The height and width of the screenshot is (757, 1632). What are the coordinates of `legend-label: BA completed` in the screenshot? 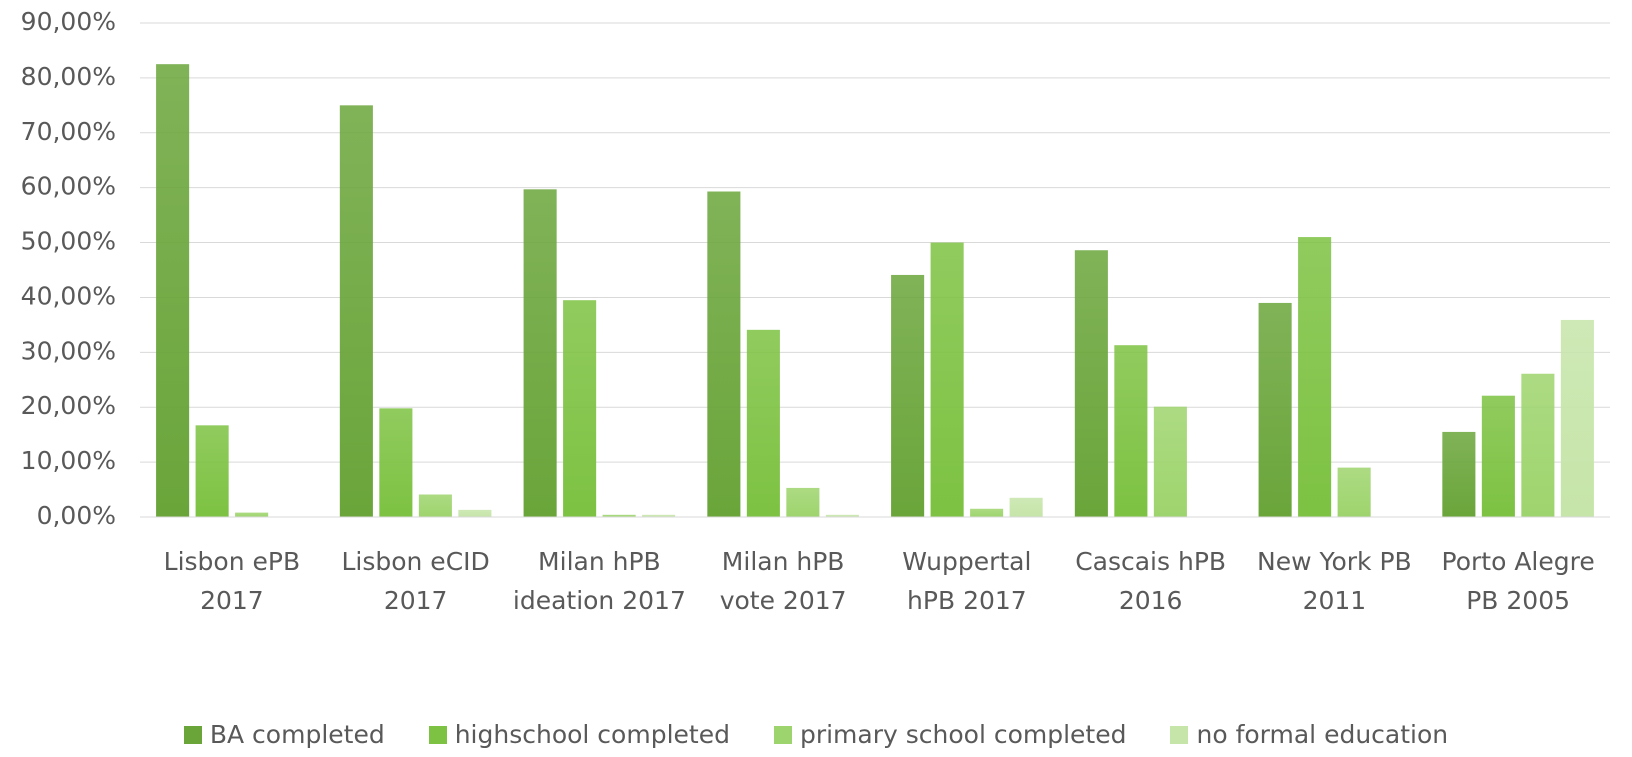 It's located at (297, 734).